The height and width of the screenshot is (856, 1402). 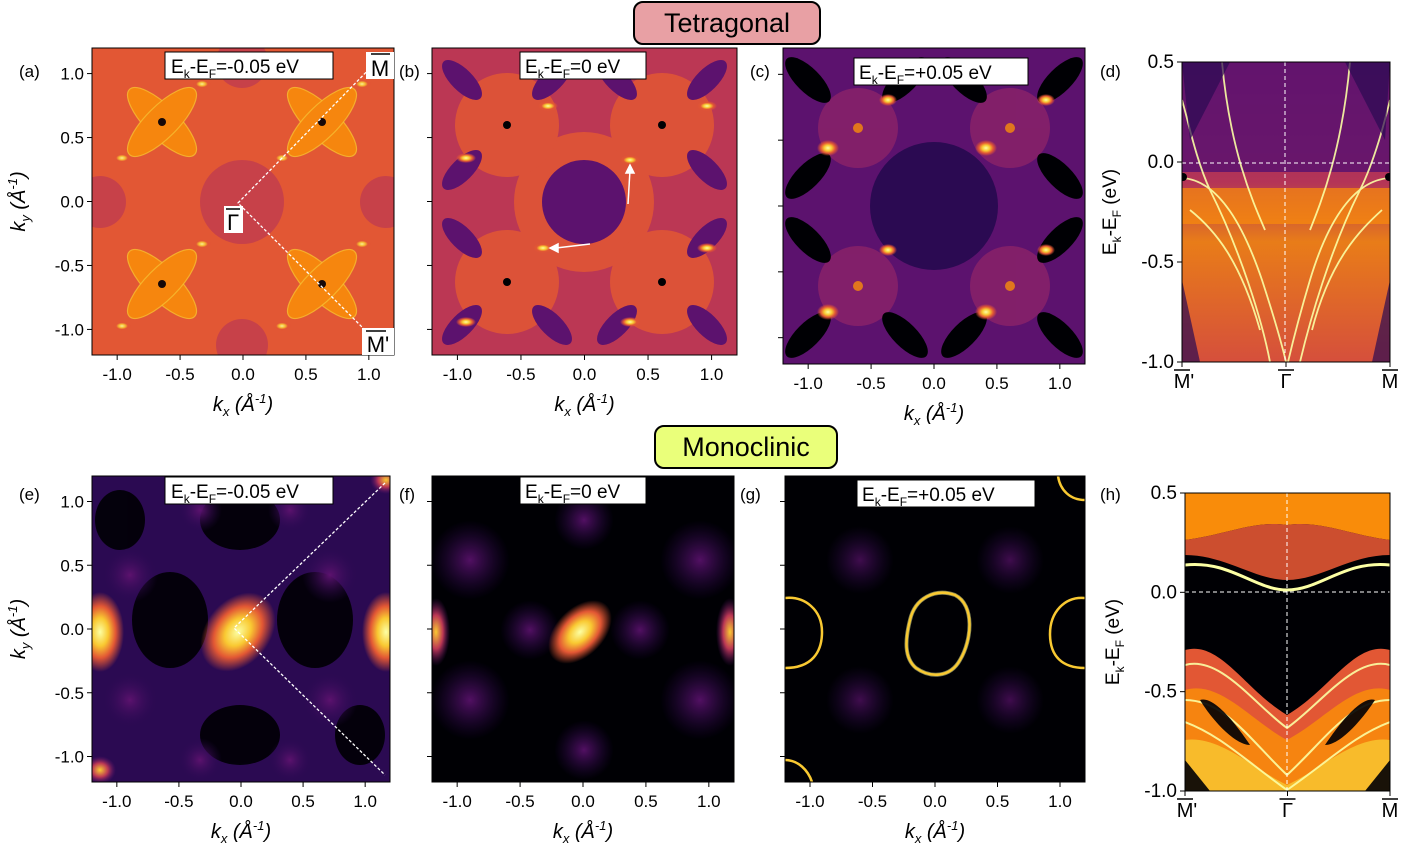 I want to click on panel-a-dirac-points, so click(x=242, y=203).